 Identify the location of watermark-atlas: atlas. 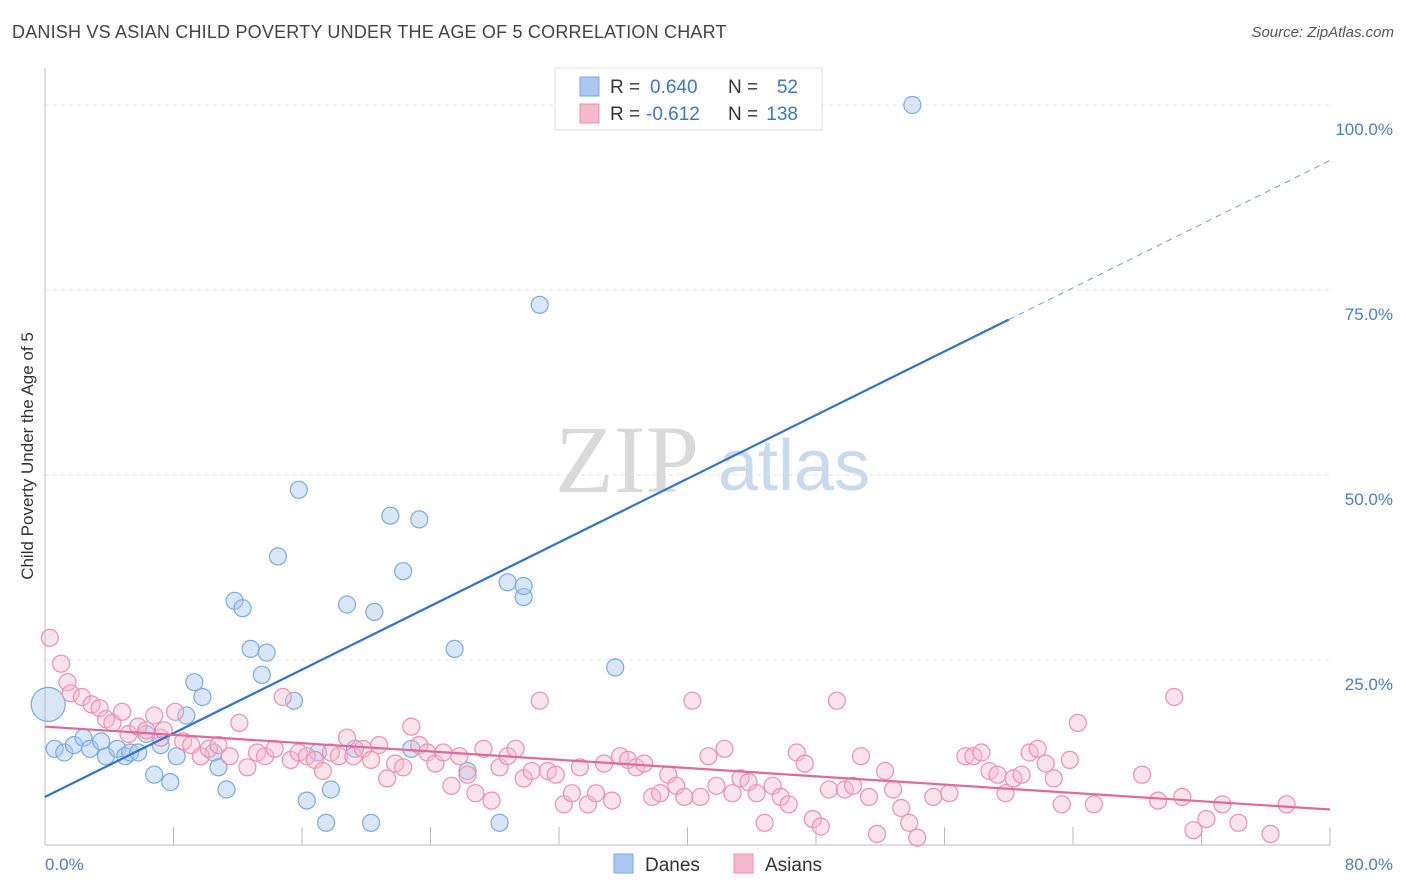
(794, 466).